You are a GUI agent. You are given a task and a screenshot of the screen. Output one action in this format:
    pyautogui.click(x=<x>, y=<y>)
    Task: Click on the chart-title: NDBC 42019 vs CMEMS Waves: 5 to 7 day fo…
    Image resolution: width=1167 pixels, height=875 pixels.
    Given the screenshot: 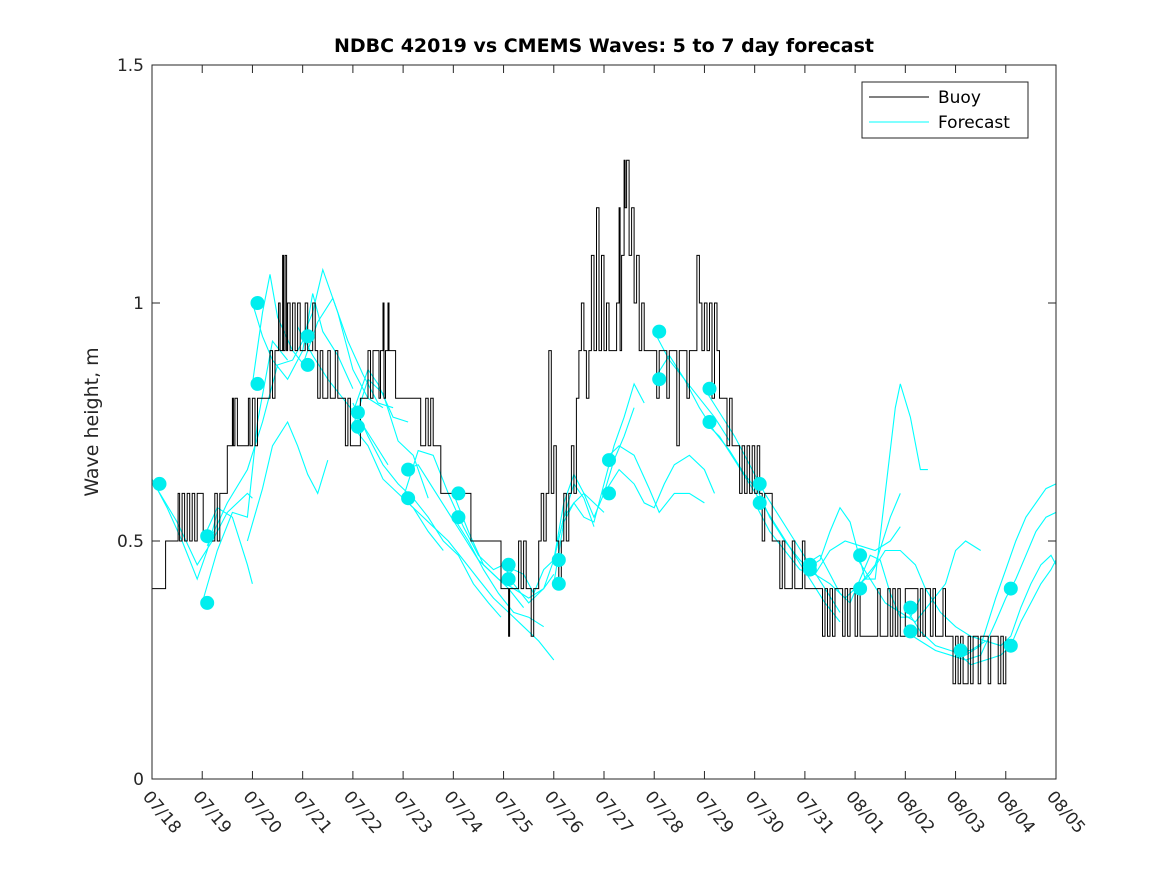 What is the action you would take?
    pyautogui.click(x=604, y=46)
    